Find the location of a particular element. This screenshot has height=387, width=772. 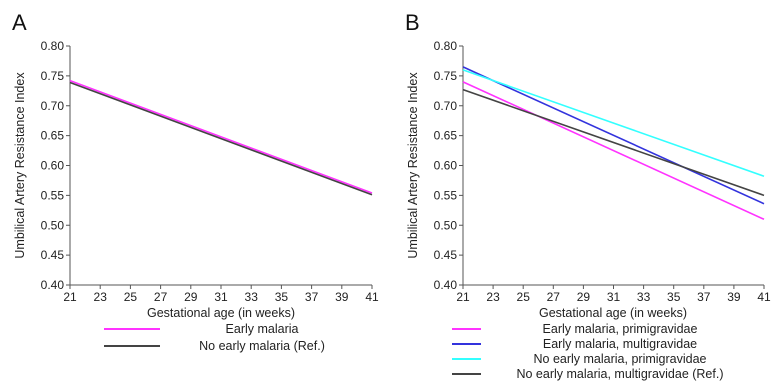

legend-entry-label: No early malaria (Ref.) is located at coordinates (262, 346).